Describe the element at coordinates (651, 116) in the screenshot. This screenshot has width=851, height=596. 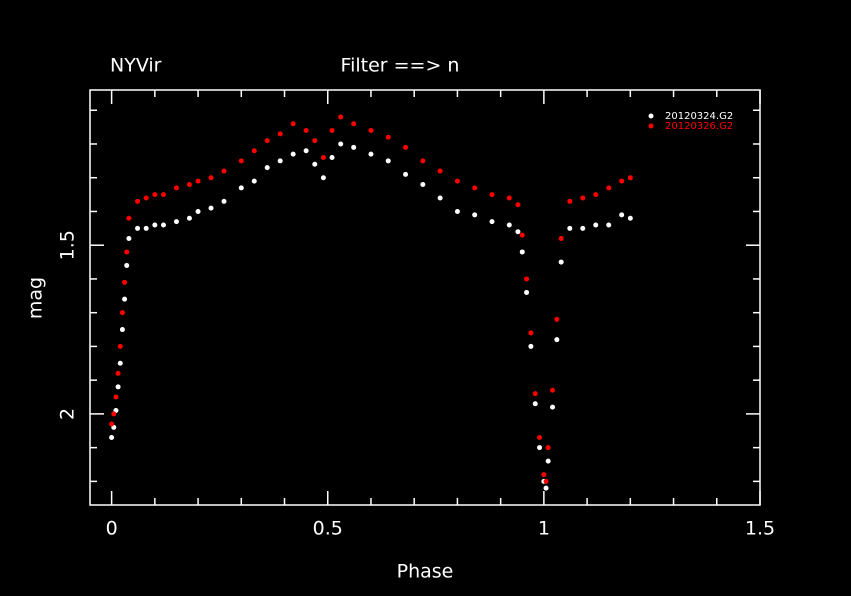
I see `legend-marker` at that location.